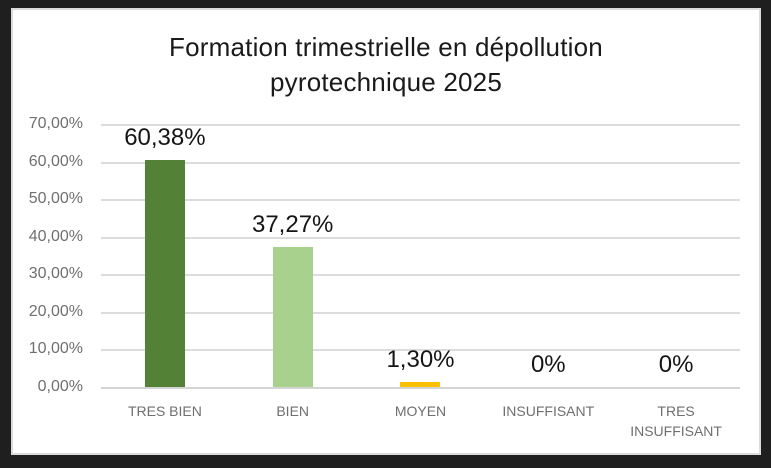 The width and height of the screenshot is (771, 468). I want to click on x-axis-category-label-text: TRES INSUFFISANT, so click(676, 421).